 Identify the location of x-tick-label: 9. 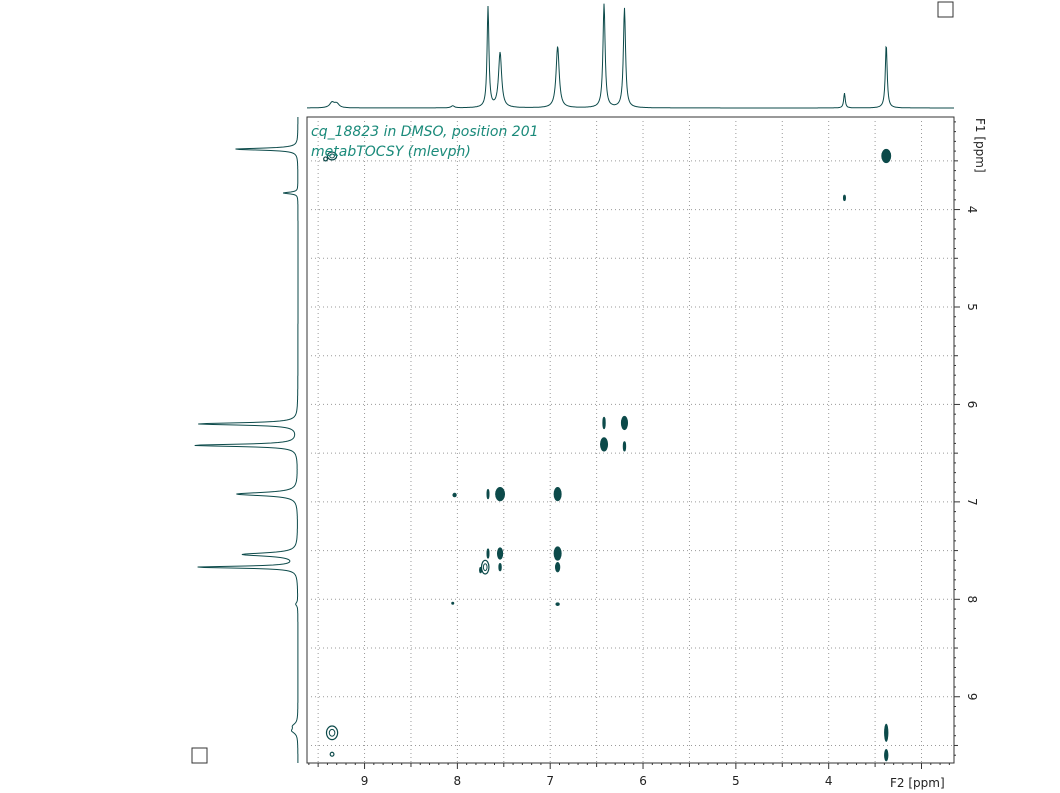
(365, 781).